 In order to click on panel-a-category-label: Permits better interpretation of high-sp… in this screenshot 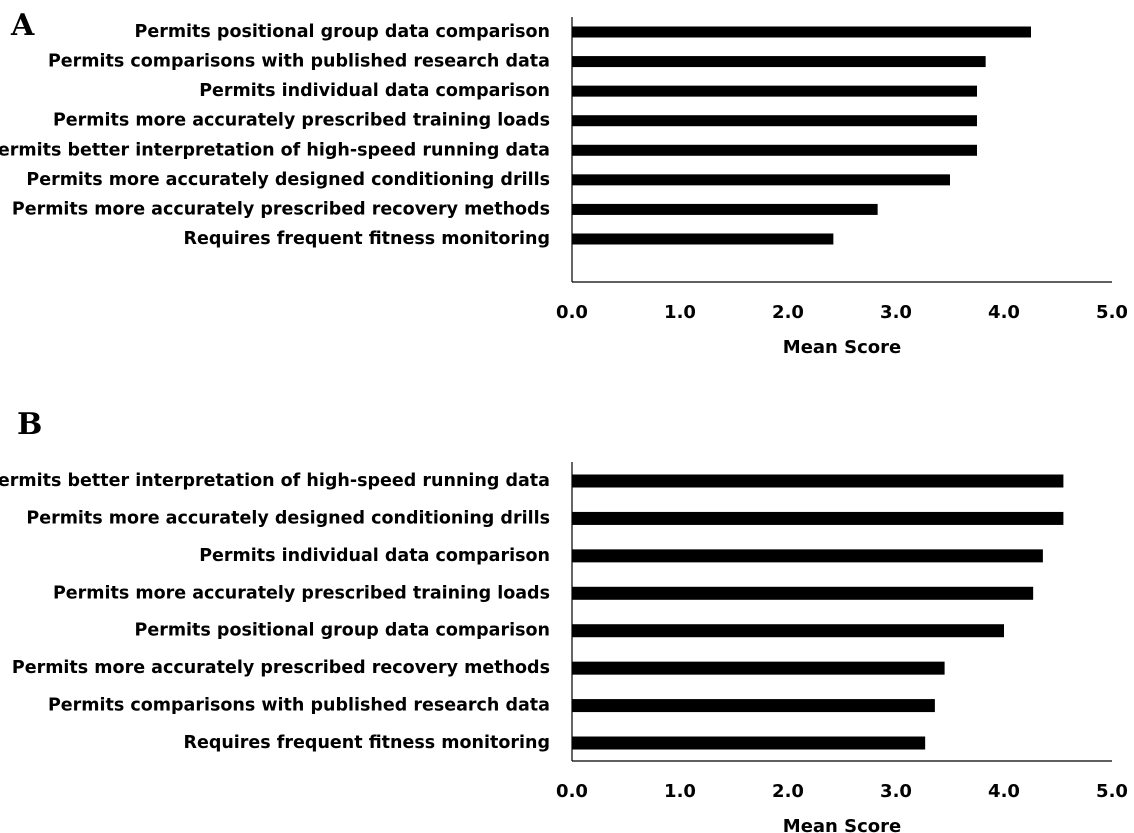, I will do `click(275, 150)`.